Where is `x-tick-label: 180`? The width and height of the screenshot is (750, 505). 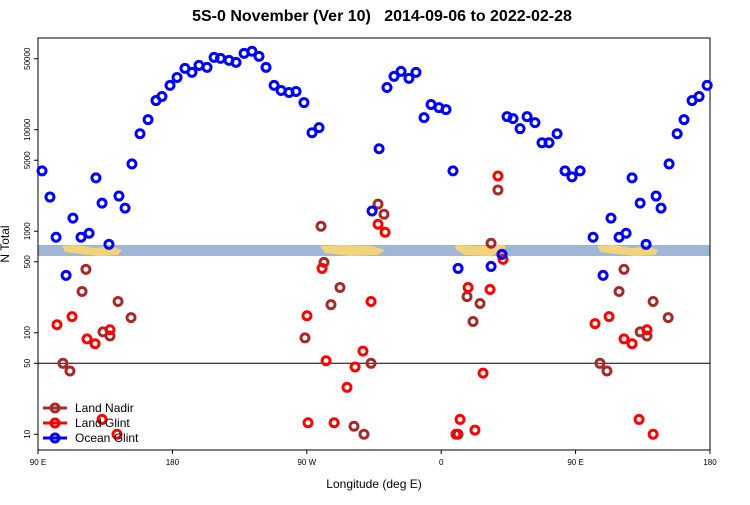 x-tick-label: 180 is located at coordinates (173, 462).